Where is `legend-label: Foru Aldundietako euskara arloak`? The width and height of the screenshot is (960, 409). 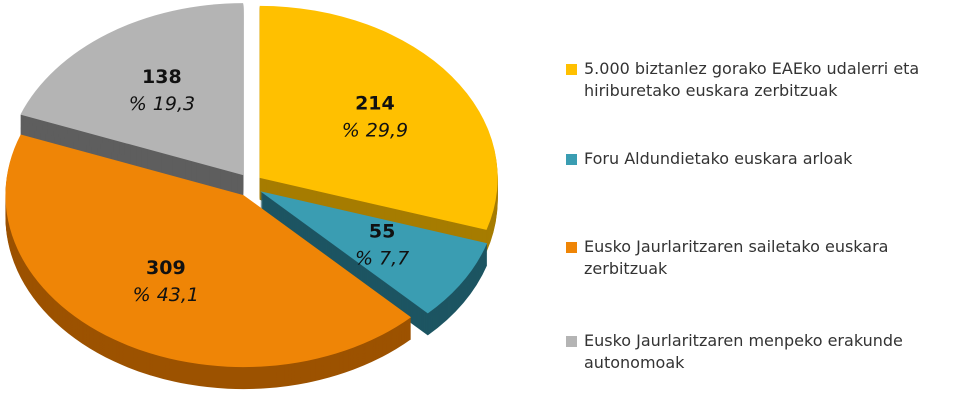
legend-label: Foru Aldundietako euskara arloak is located at coordinates (718, 158).